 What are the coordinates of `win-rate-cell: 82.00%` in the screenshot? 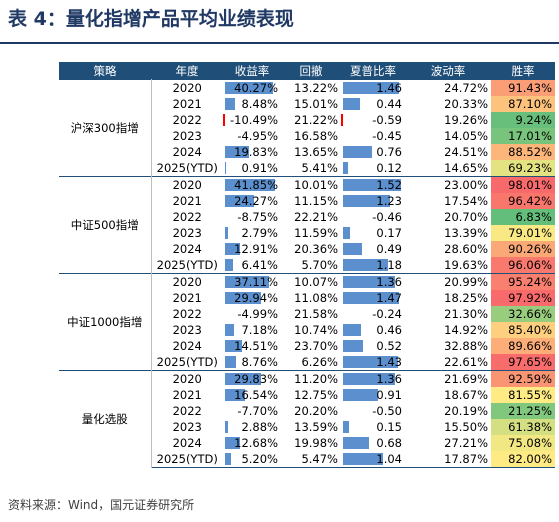 It's located at (523, 459).